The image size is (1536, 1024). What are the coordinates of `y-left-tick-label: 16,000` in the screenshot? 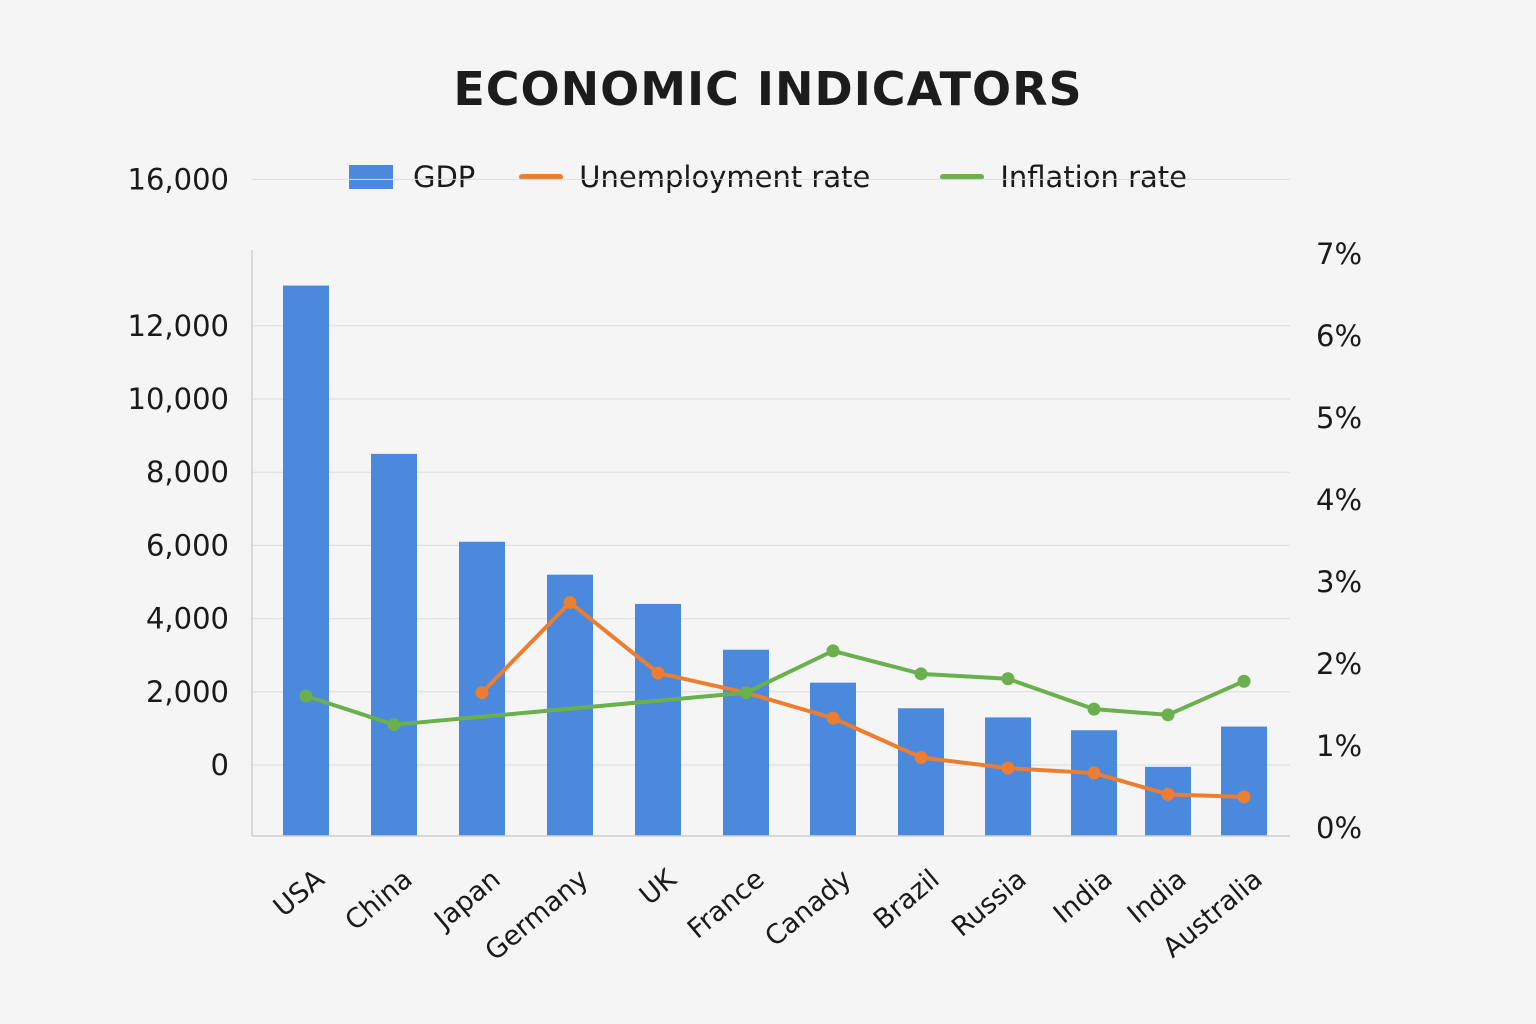 It's located at (178, 179).